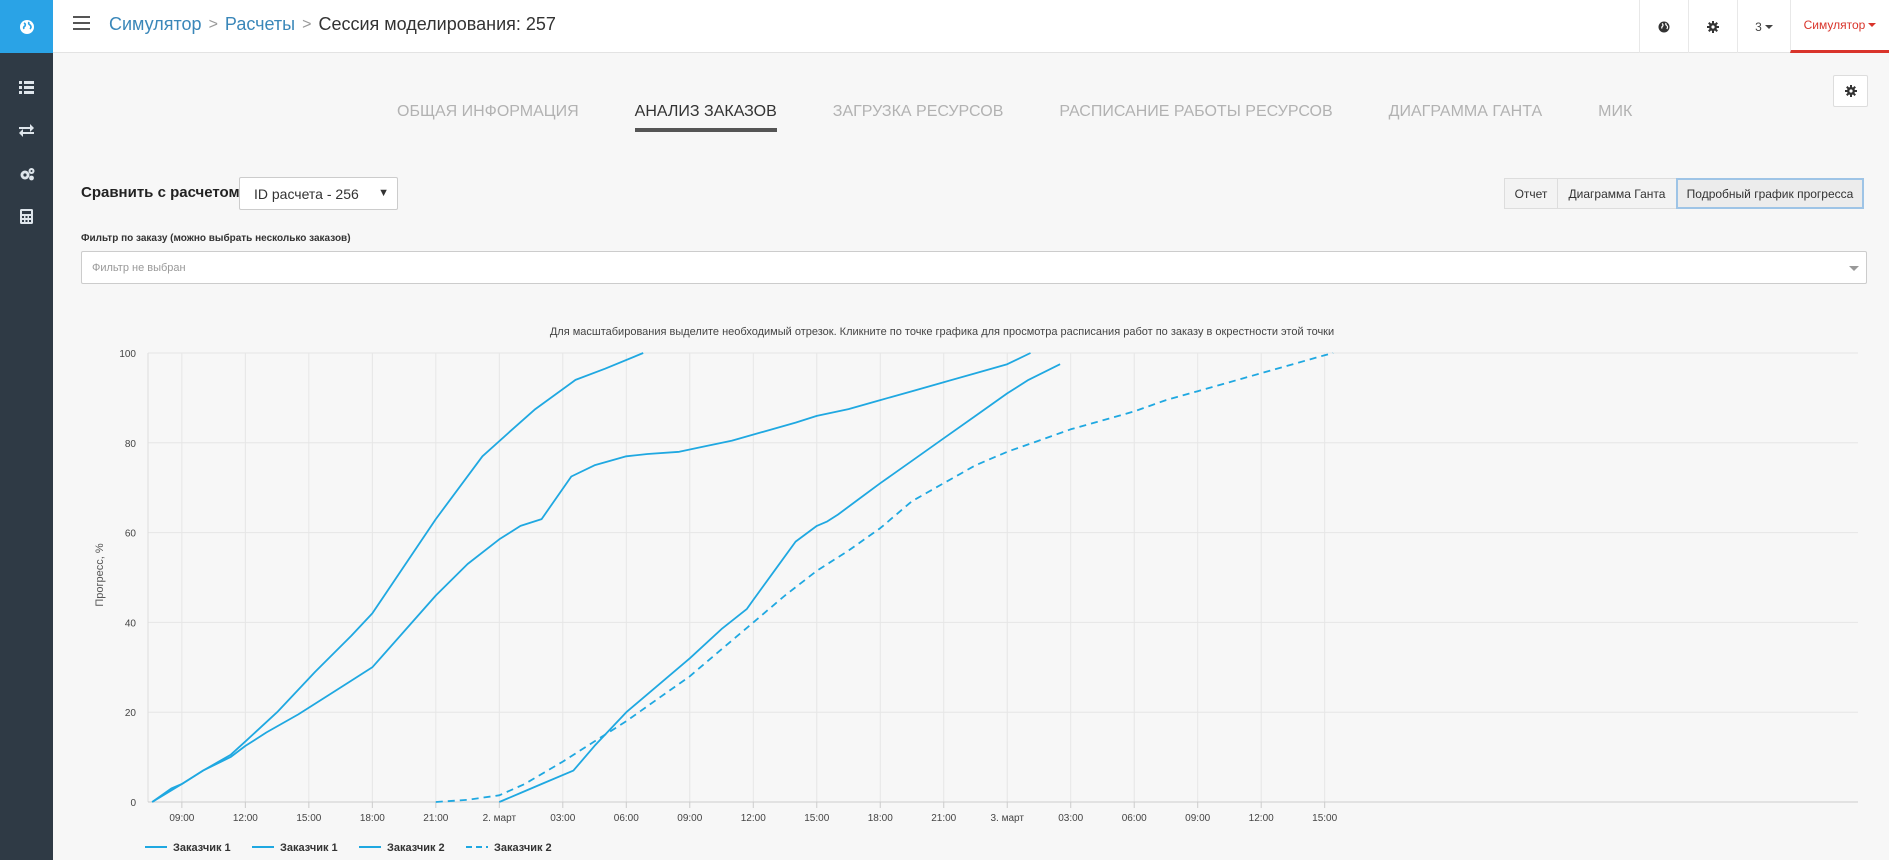 This screenshot has width=1889, height=860. I want to click on settings-button, so click(1850, 91).